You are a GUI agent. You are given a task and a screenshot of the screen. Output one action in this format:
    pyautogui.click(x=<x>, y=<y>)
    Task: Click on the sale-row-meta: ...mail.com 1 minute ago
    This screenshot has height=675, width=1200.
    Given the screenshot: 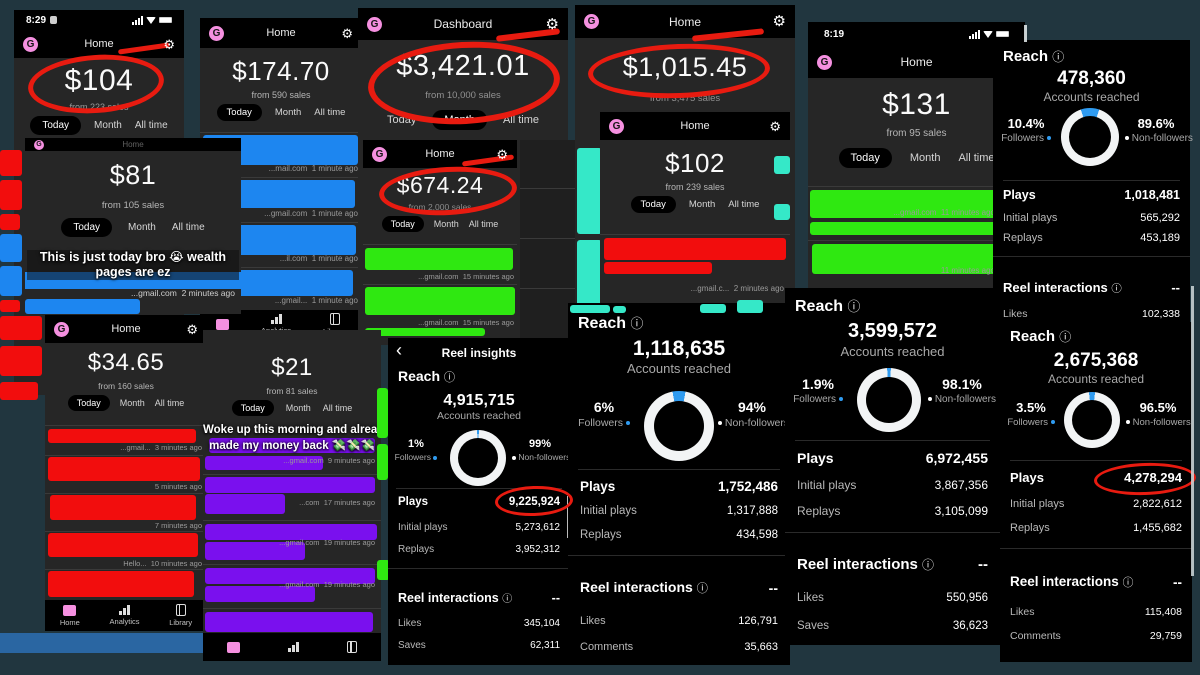 What is the action you would take?
    pyautogui.click(x=313, y=168)
    